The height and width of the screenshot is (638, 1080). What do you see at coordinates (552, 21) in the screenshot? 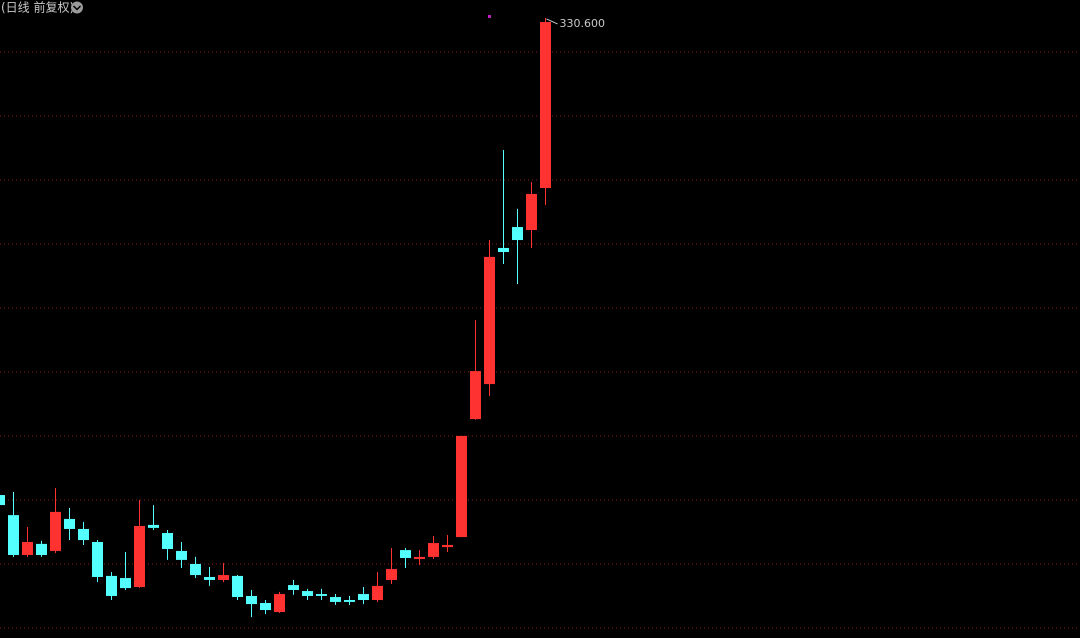
I see `annotation-pointer` at bounding box center [552, 21].